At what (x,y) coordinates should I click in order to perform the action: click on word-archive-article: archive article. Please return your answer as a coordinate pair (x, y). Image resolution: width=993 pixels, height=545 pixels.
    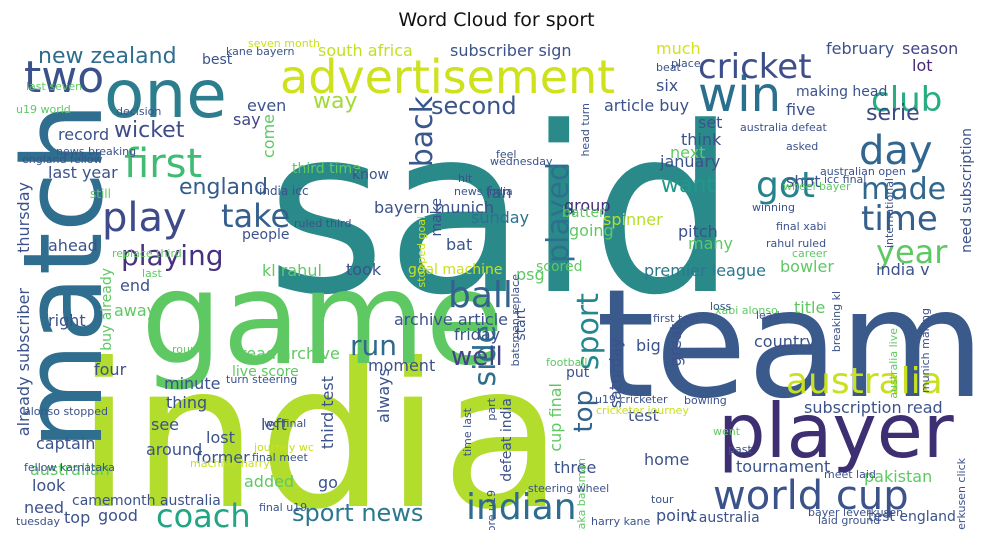
    Looking at the image, I should click on (451, 319).